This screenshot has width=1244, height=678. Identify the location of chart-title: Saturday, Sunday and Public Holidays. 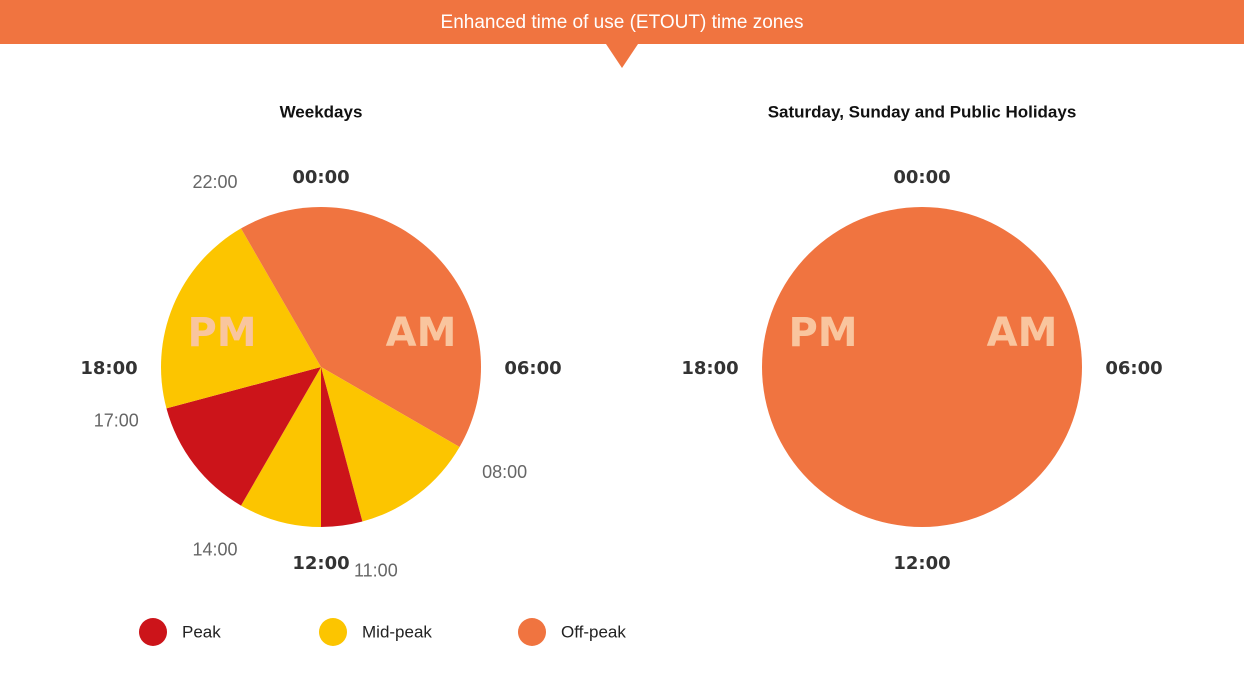
(922, 111).